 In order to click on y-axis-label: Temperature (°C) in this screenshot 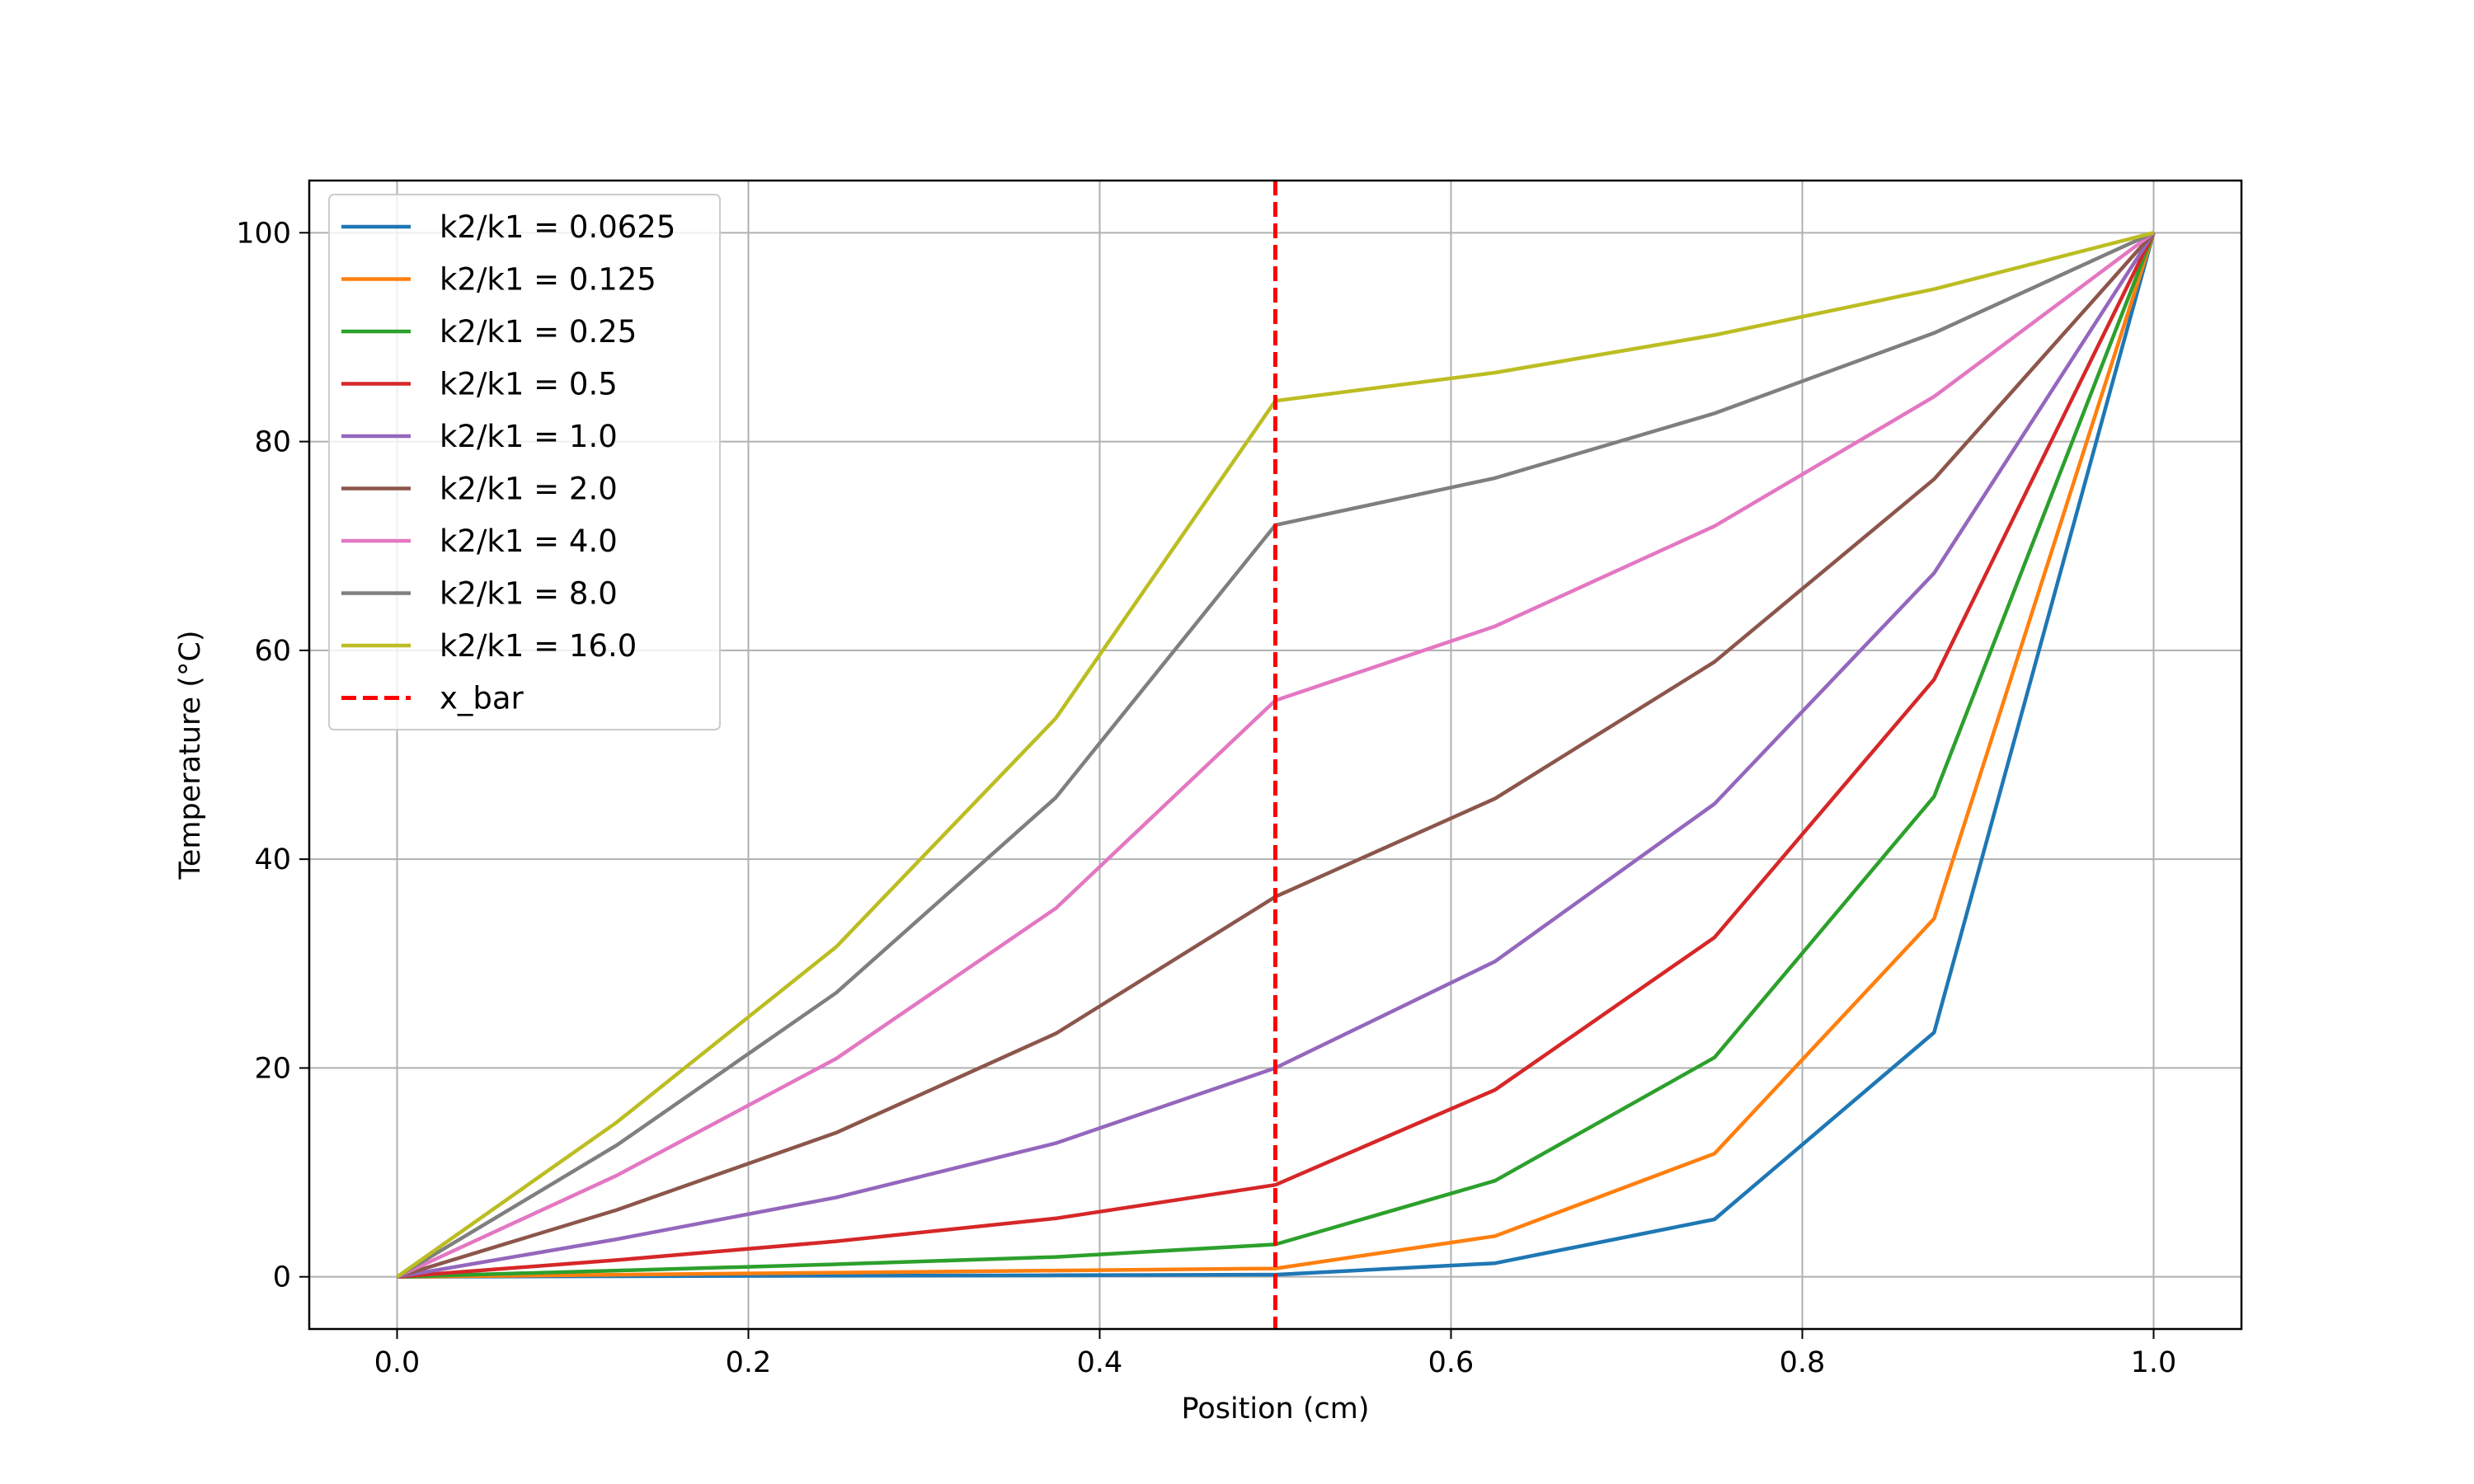, I will do `click(190, 755)`.